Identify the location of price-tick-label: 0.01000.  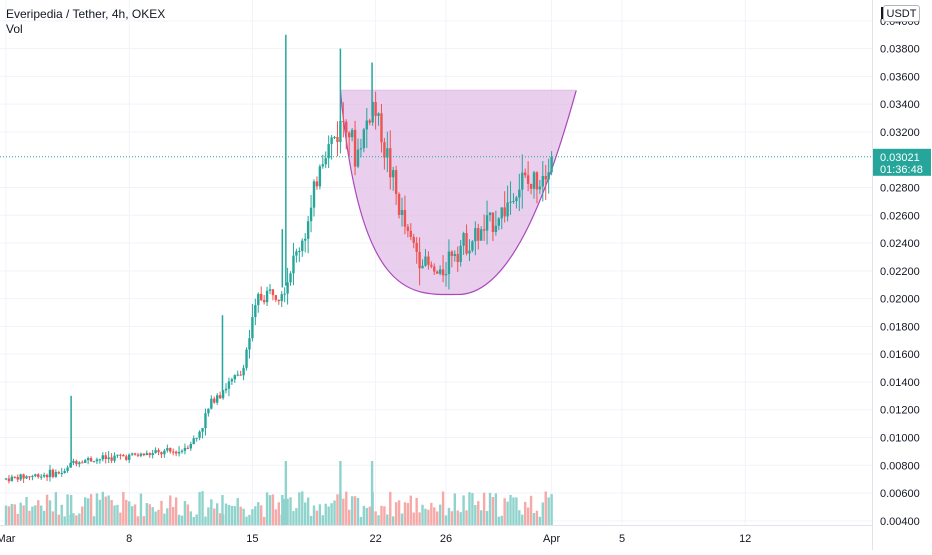
(900, 439).